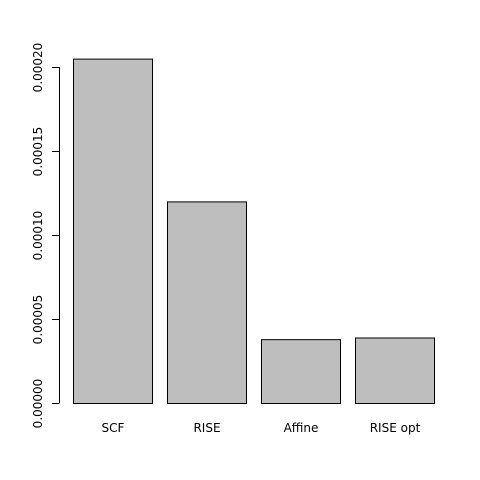 The width and height of the screenshot is (480, 480). Describe the element at coordinates (38, 152) in the screenshot. I see `y-tick-label: 0.00015` at that location.